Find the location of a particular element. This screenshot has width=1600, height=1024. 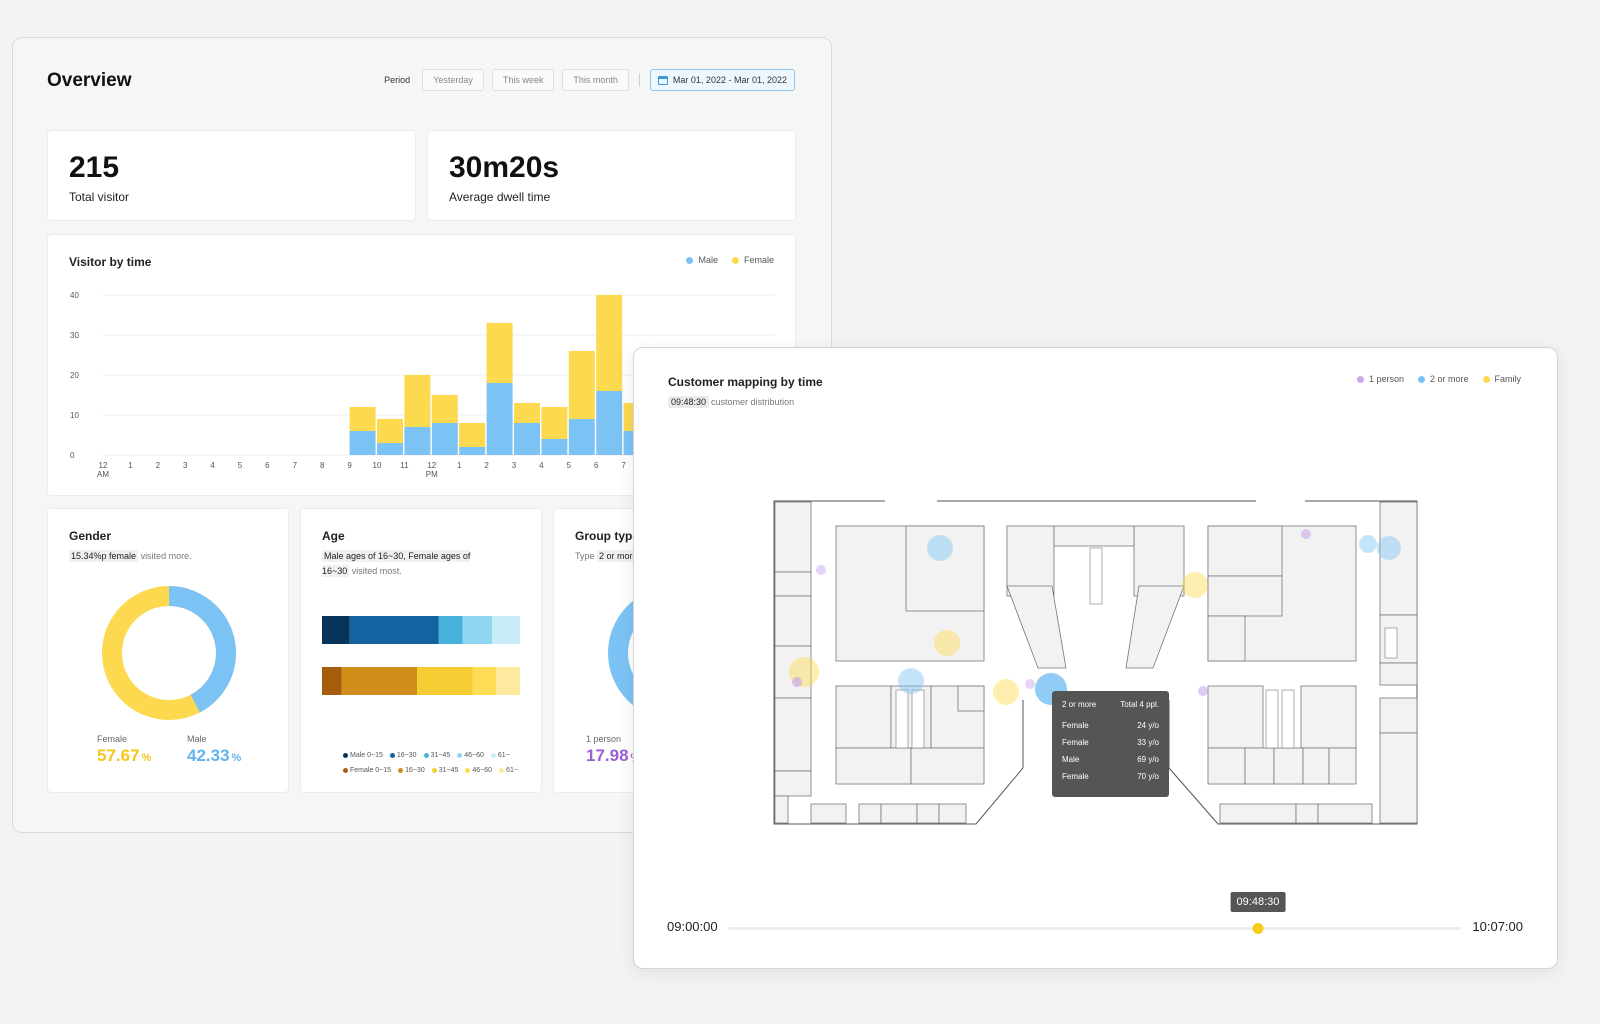

page-title: Overview is located at coordinates (89, 80).